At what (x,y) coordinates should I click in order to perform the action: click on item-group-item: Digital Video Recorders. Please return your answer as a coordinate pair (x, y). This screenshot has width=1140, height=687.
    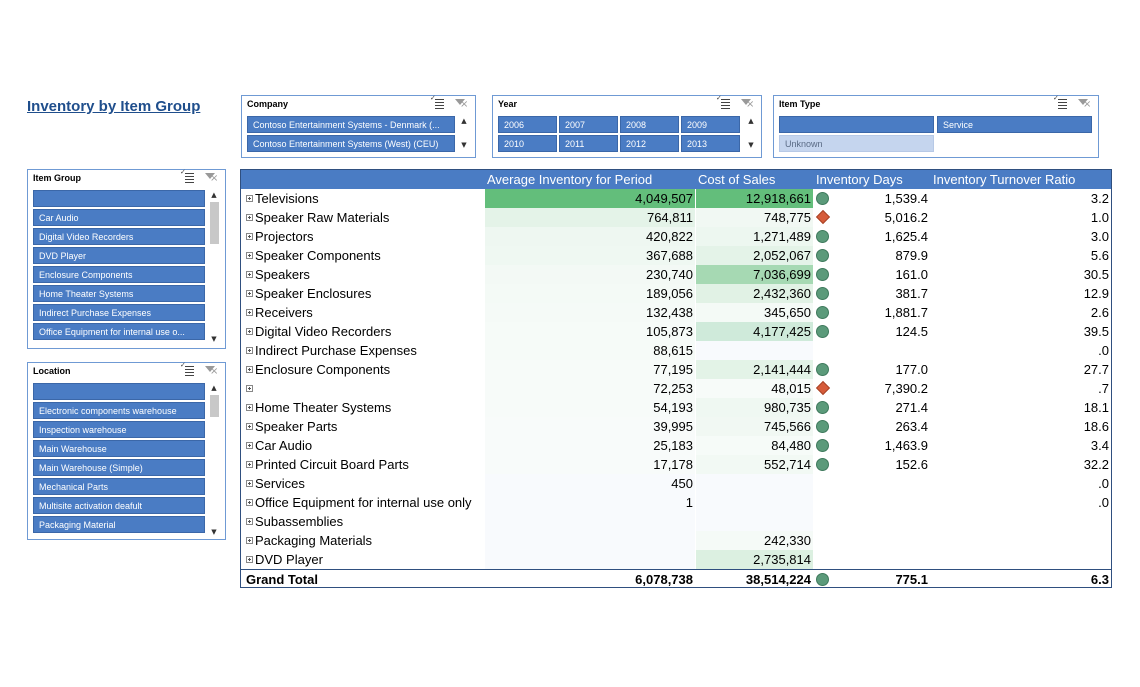
    Looking at the image, I should click on (119, 236).